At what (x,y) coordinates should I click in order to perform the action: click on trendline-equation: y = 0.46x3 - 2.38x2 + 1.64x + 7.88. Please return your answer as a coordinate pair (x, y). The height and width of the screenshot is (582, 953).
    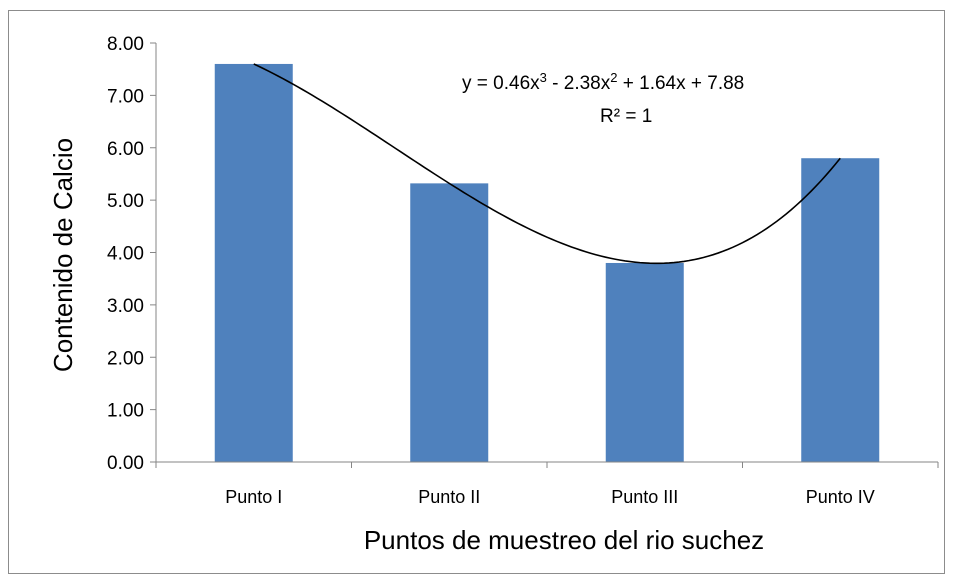
    Looking at the image, I should click on (603, 82).